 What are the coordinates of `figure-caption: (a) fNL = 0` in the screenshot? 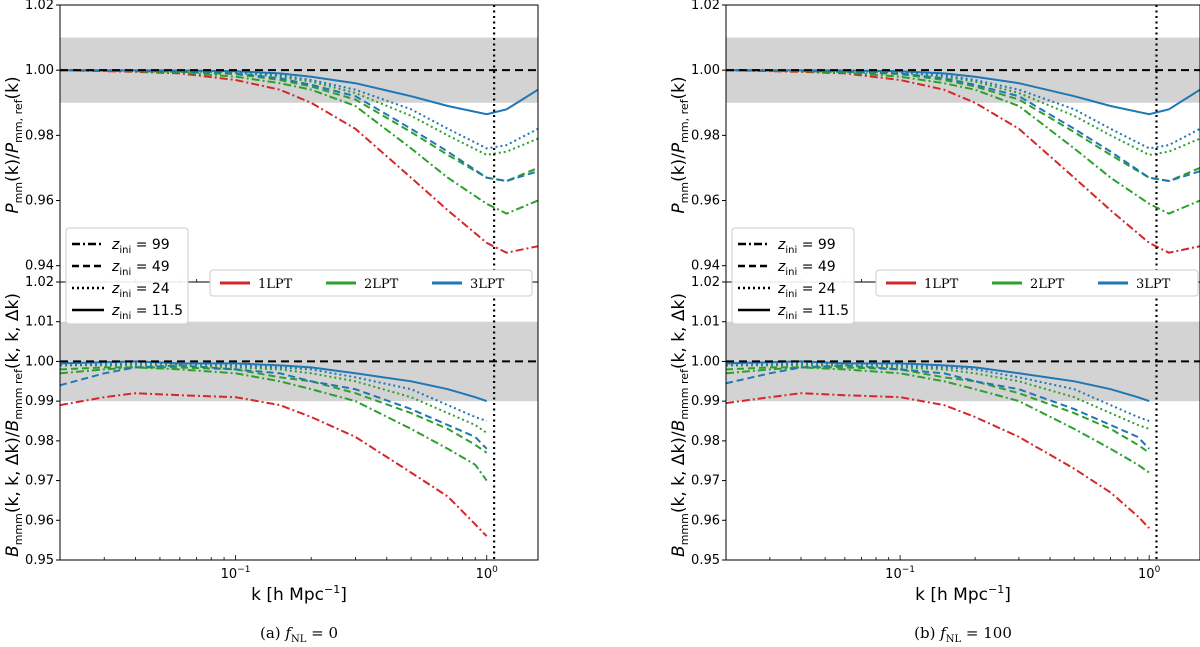 It's located at (299, 634).